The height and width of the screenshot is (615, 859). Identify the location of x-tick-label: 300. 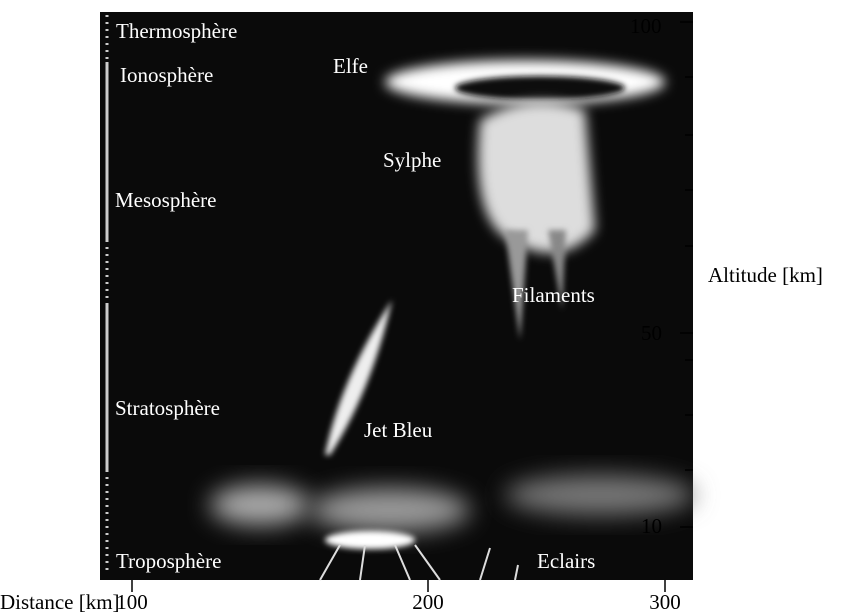
(665, 602).